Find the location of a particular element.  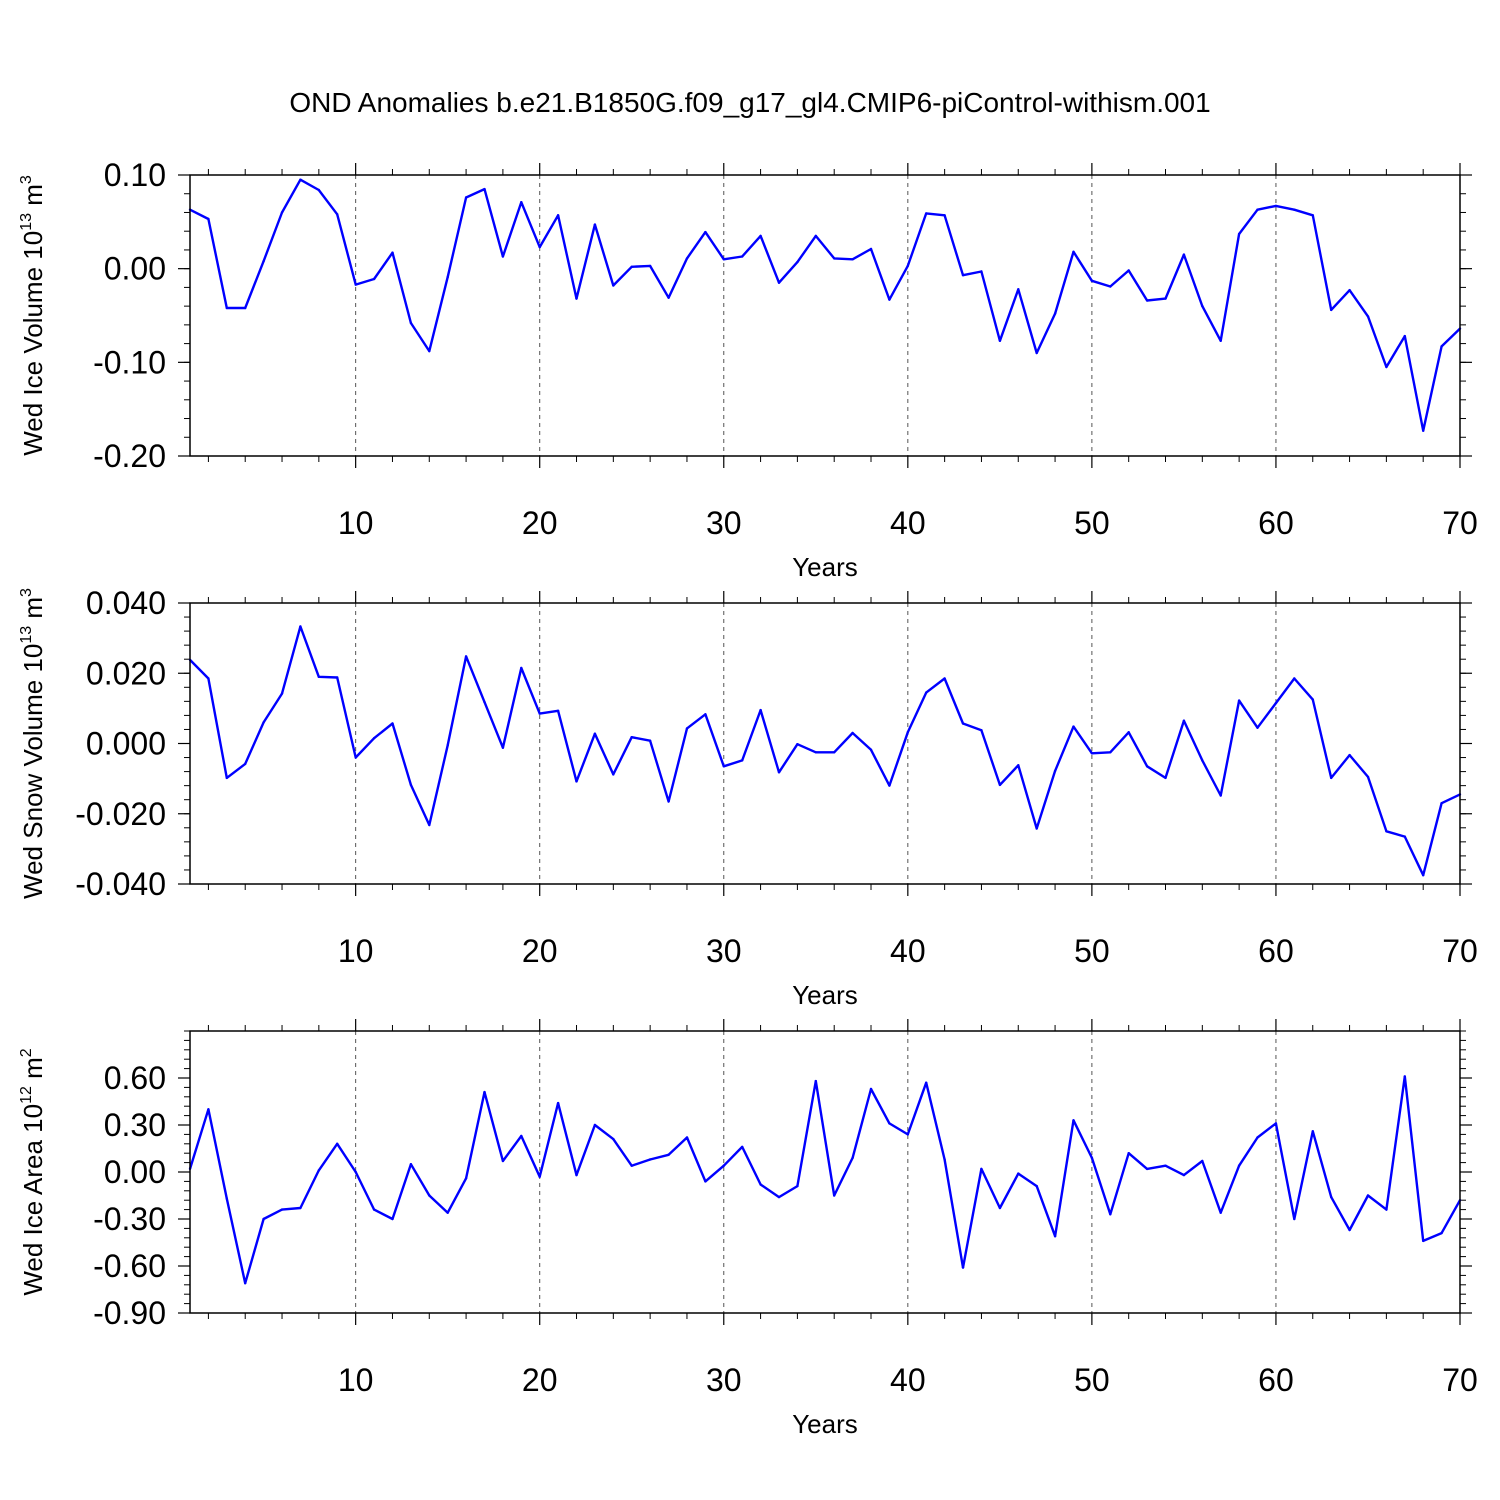

ice-volume-series is located at coordinates (825, 305).